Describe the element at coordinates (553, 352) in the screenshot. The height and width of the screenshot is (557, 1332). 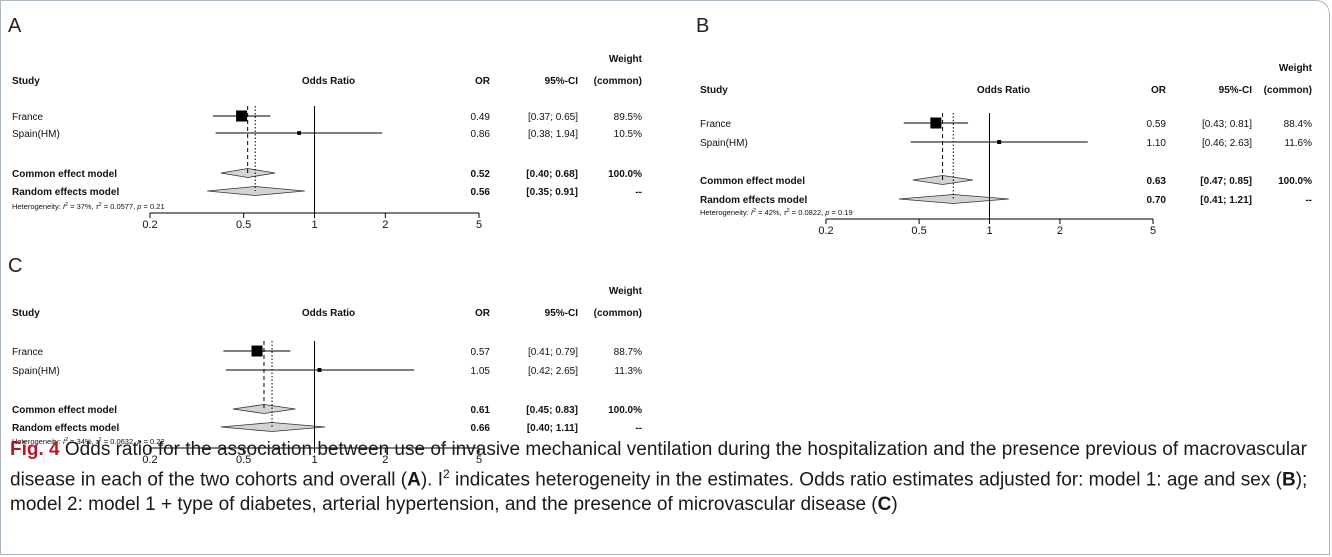
I see `study-ci: [0.41; 0.79]` at that location.